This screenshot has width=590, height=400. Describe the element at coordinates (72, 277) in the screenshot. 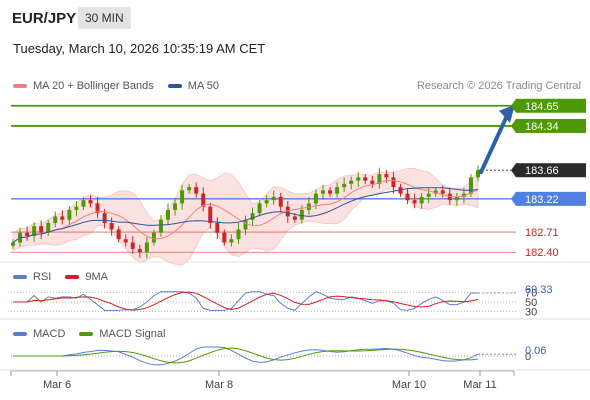

I see `rsi-ma-swatch` at that location.